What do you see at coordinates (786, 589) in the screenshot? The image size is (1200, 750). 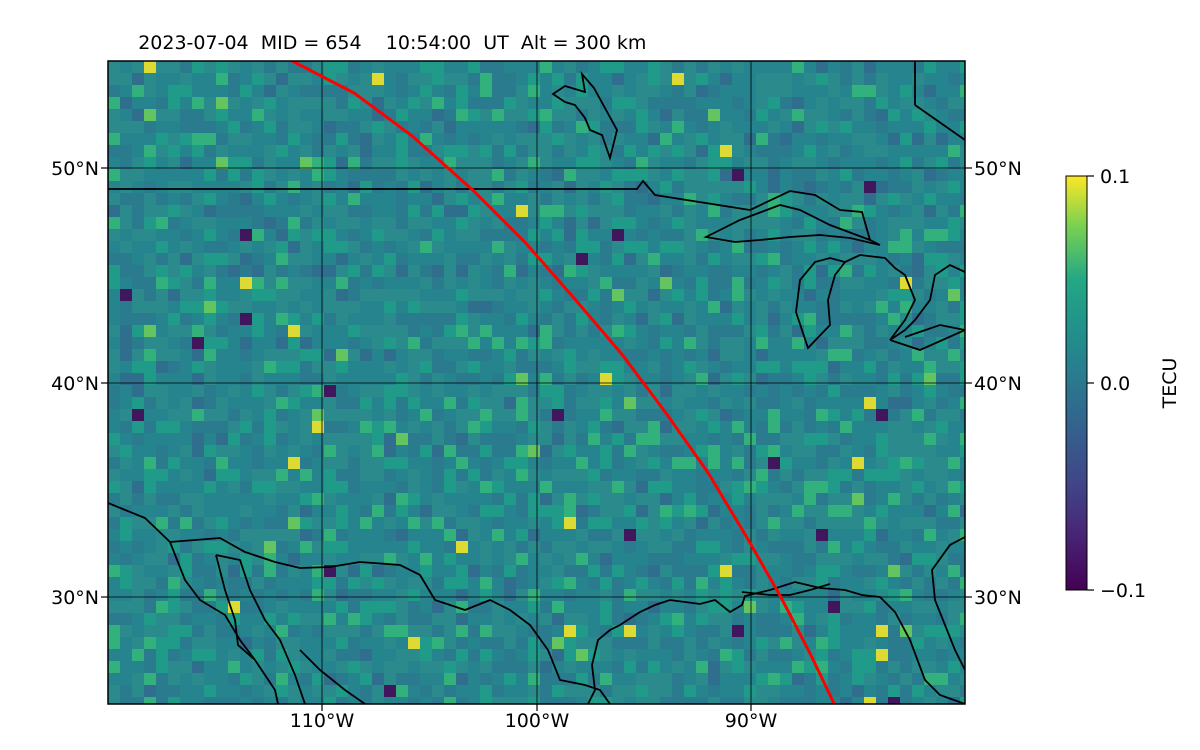 I see `louisiana-coast` at bounding box center [786, 589].